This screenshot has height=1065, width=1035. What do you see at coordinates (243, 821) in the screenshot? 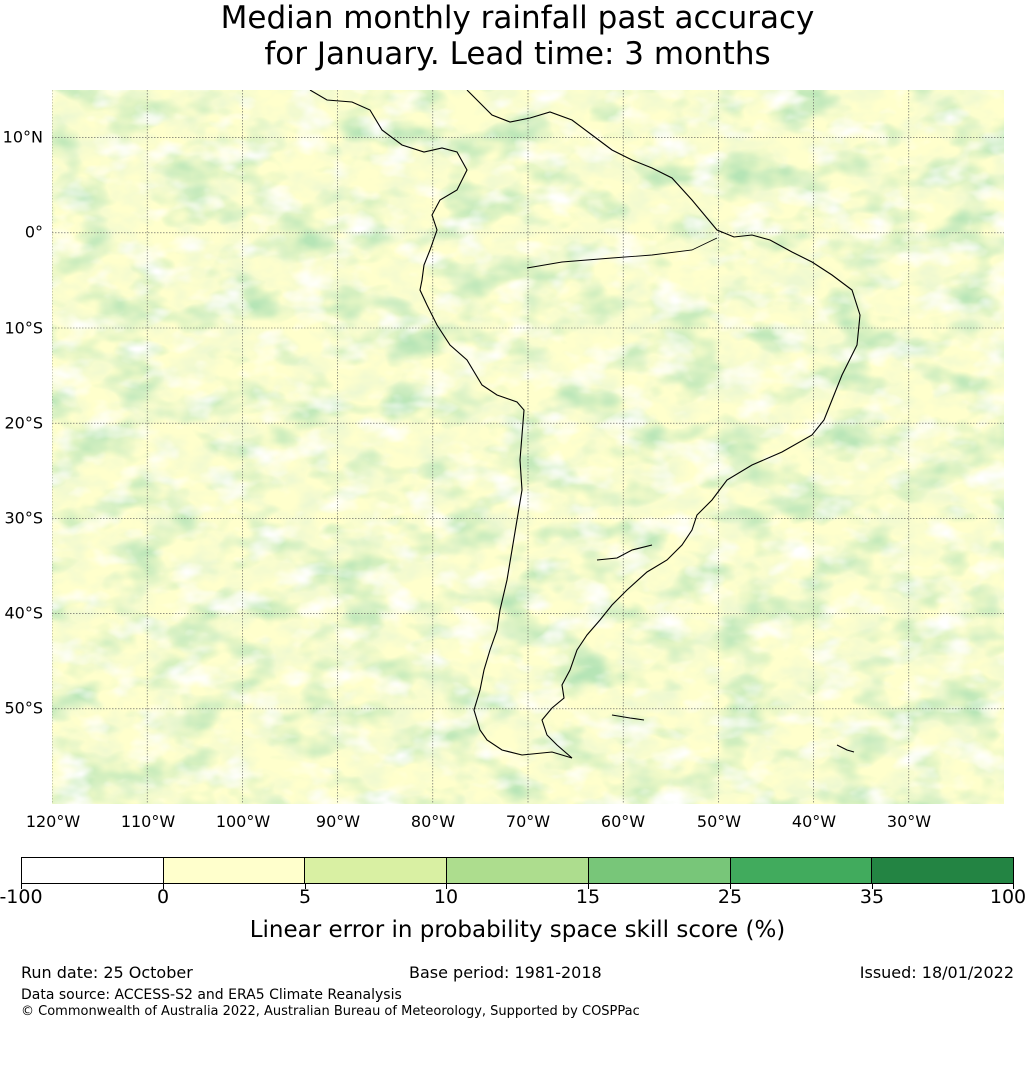
I see `lon-tick-label: 100°W` at bounding box center [243, 821].